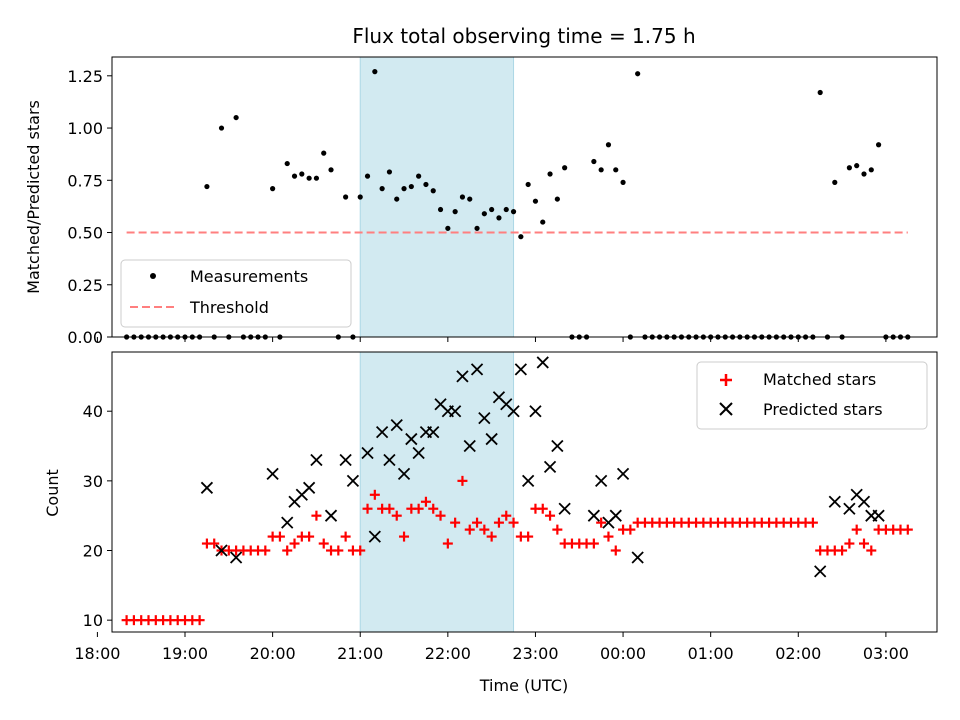 This screenshot has width=960, height=720. I want to click on y-tick-label: 20, so click(93, 551).